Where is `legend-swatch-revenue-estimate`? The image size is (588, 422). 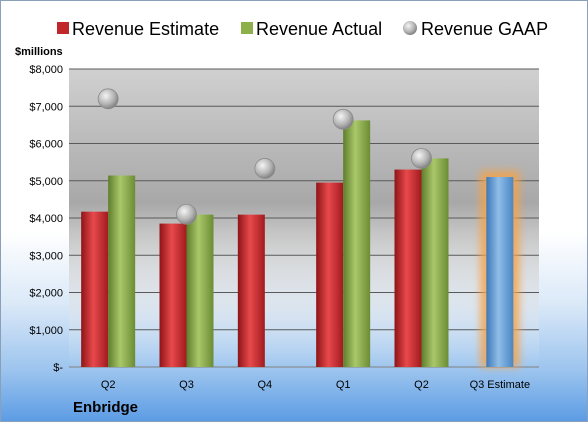
legend-swatch-revenue-estimate is located at coordinates (63, 28).